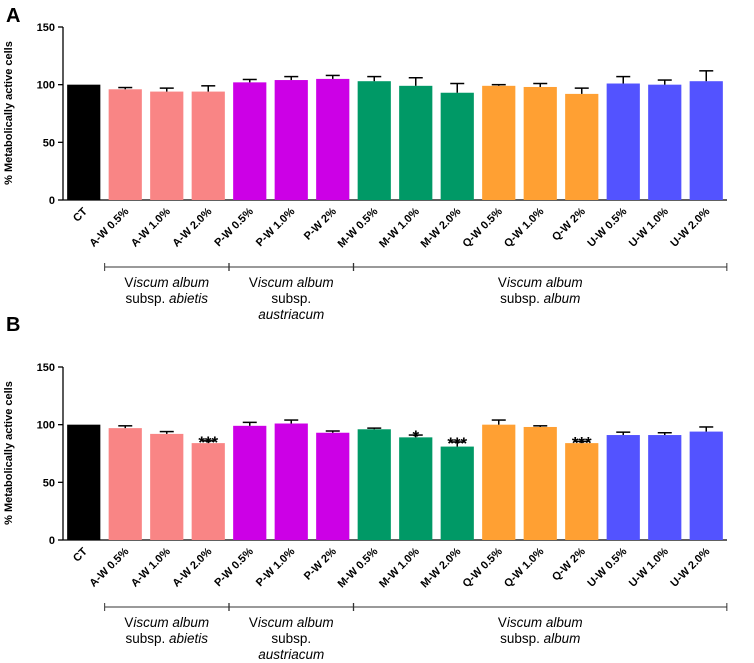  Describe the element at coordinates (13, 16) in the screenshot. I see `panel-letter: A` at that location.